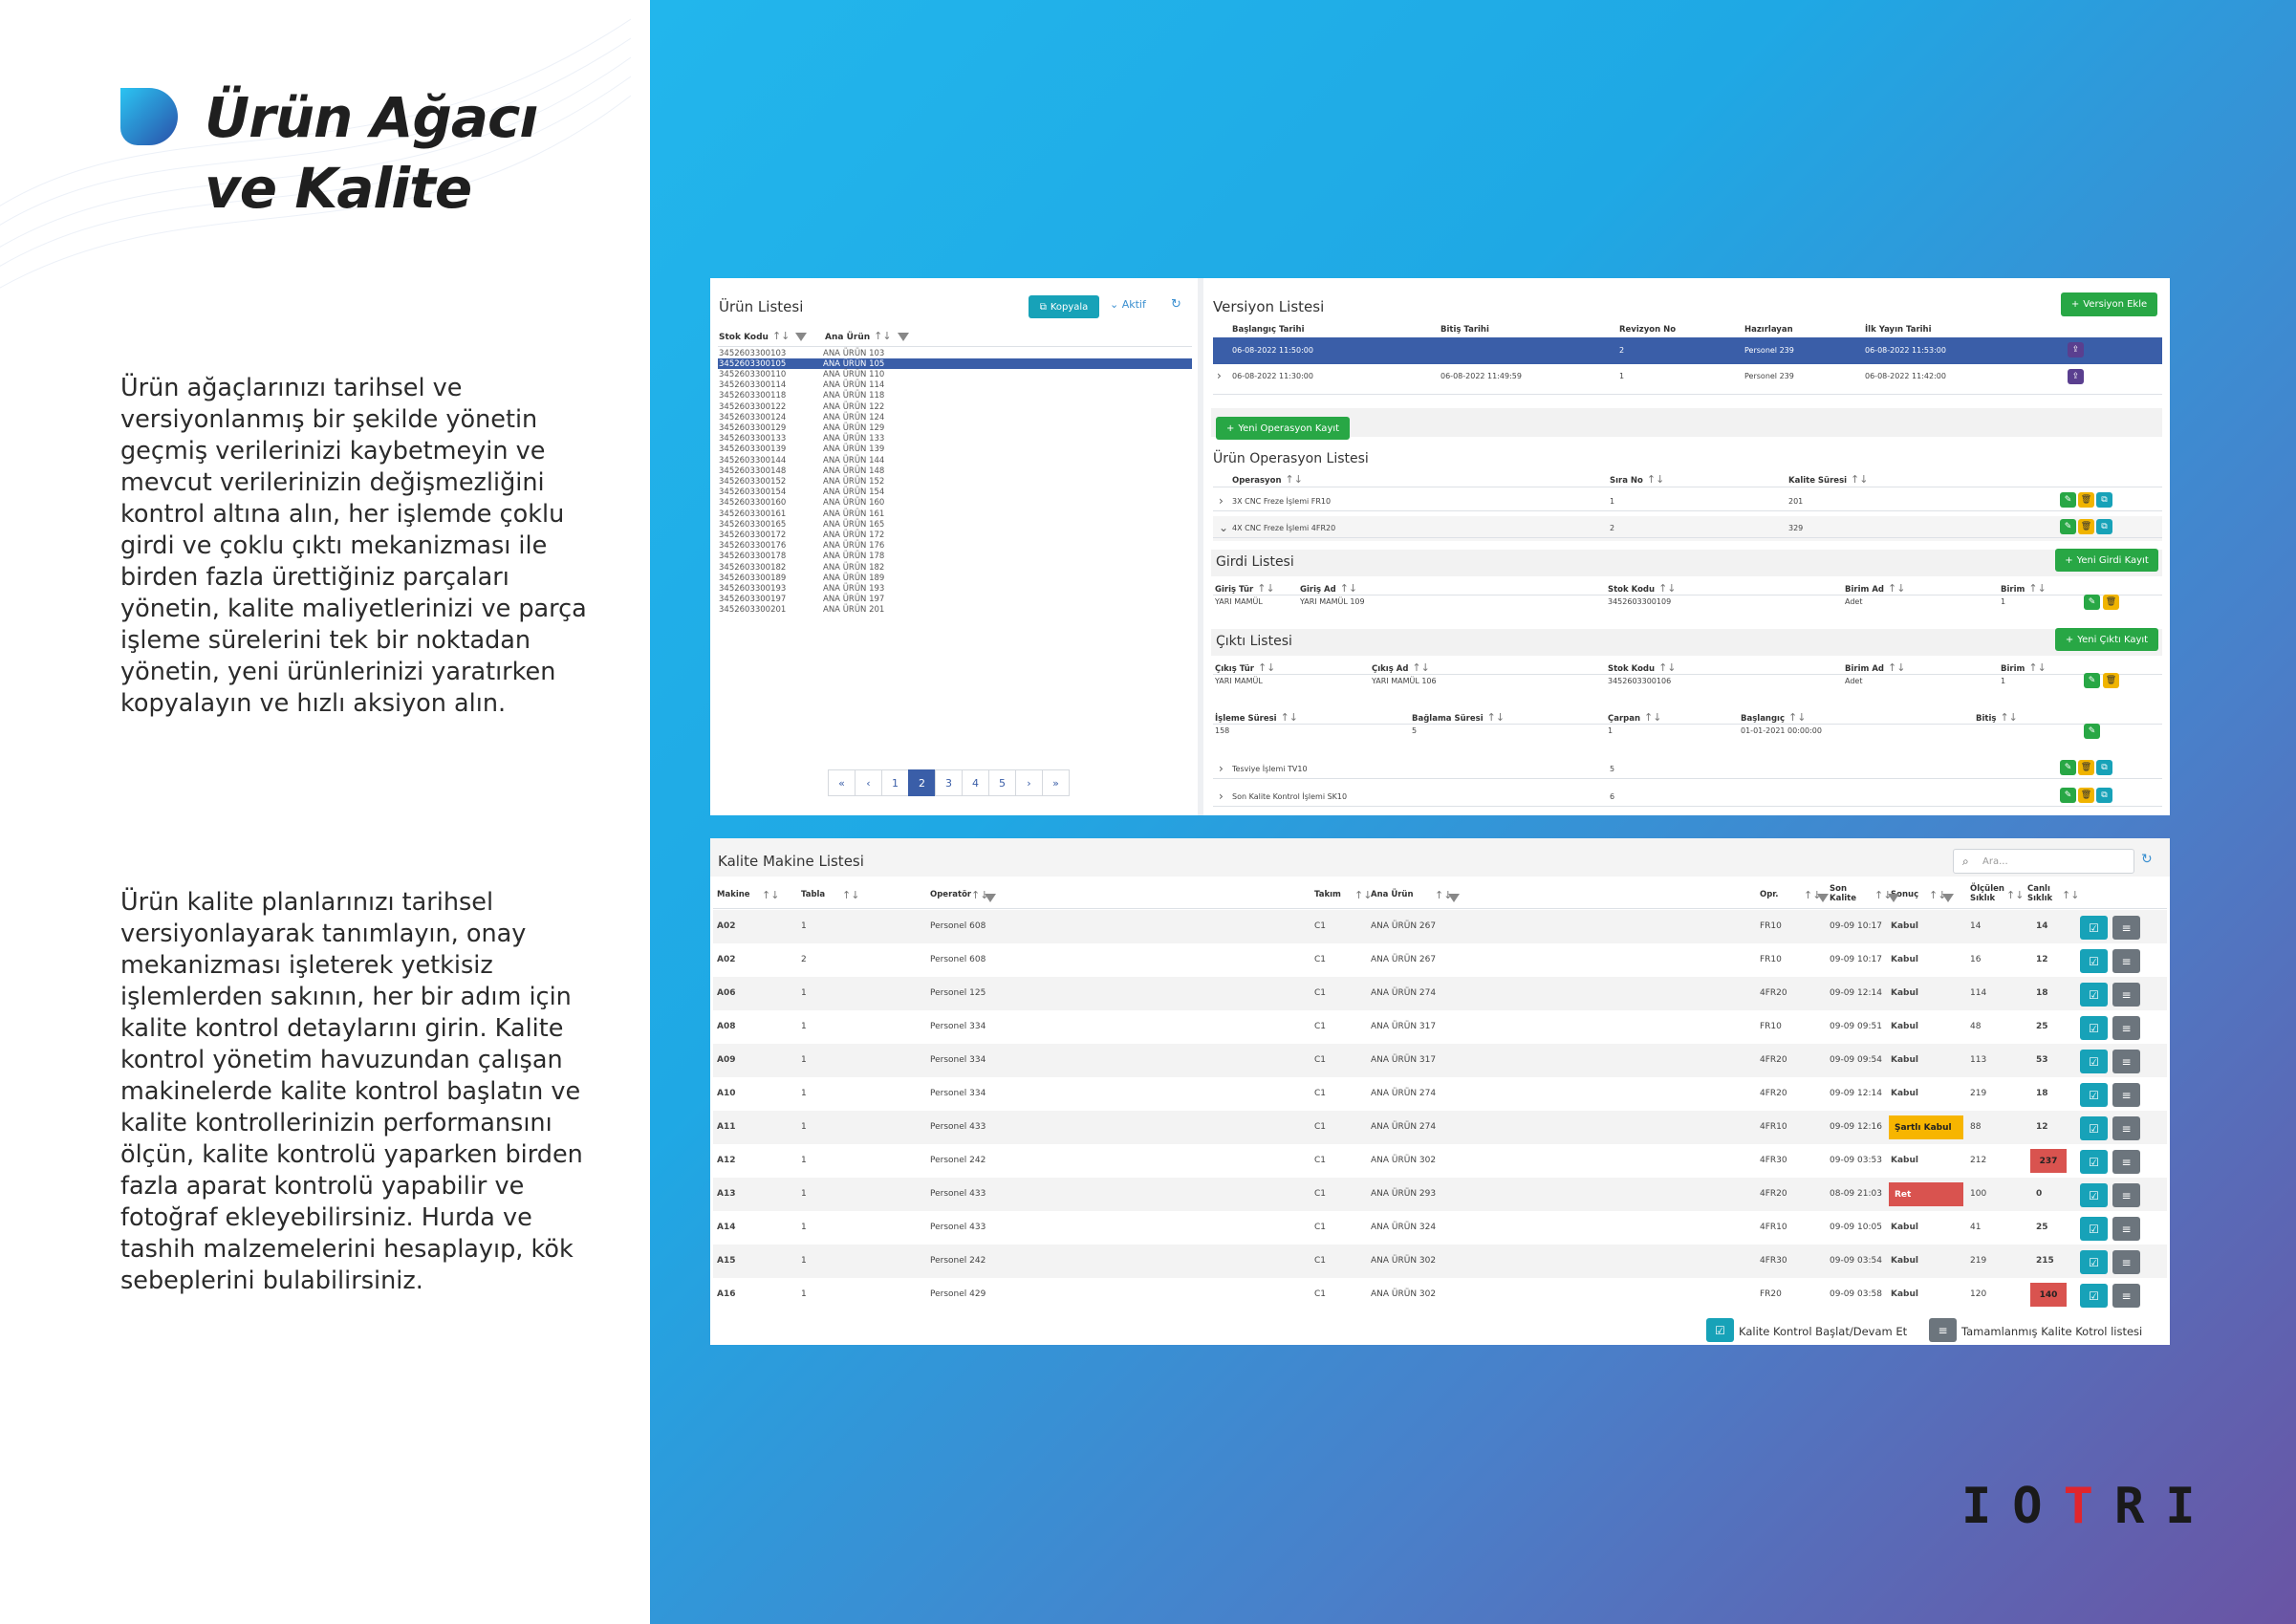  Describe the element at coordinates (950, 895) in the screenshot. I see `quality-col-header: Operatör` at that location.